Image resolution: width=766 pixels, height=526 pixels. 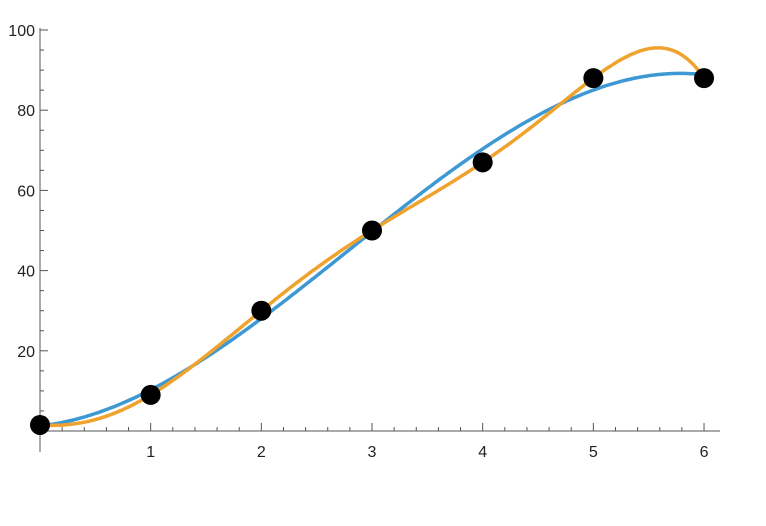 What do you see at coordinates (26, 352) in the screenshot?
I see `y-tick-label: 20` at bounding box center [26, 352].